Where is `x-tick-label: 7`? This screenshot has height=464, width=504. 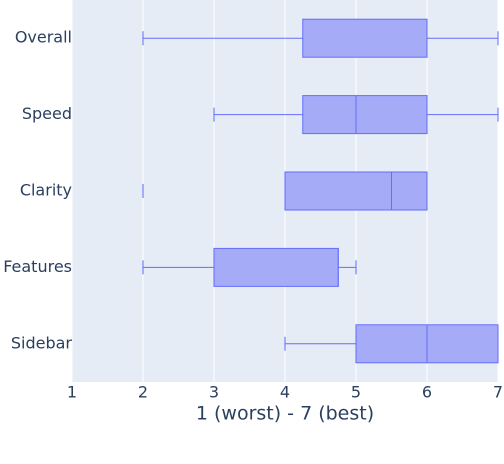 x-tick-label: 7 is located at coordinates (498, 392).